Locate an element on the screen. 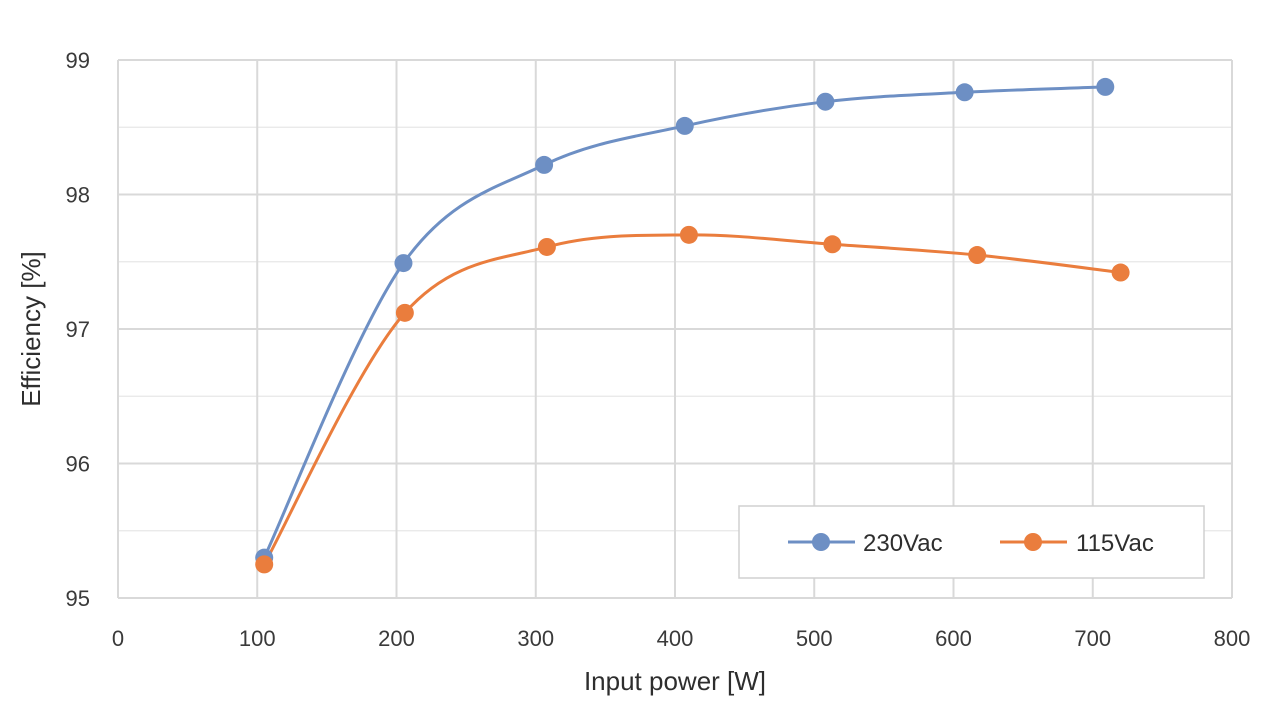 Image resolution: width=1280 pixels, height=726 pixels. x-tick-label: 400 is located at coordinates (675, 638).